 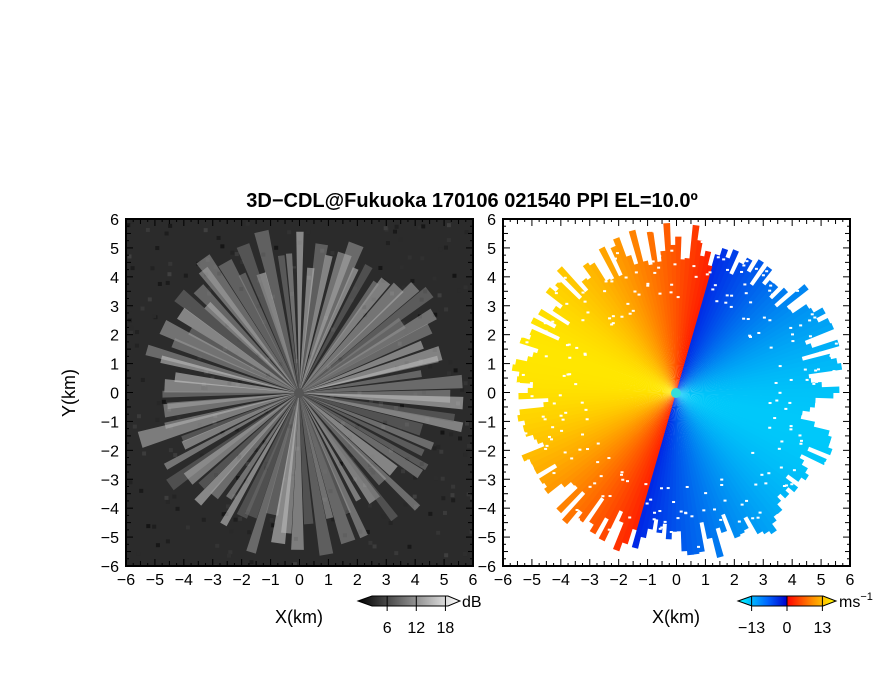 What do you see at coordinates (114, 336) in the screenshot?
I see `y-tick-label: 2` at bounding box center [114, 336].